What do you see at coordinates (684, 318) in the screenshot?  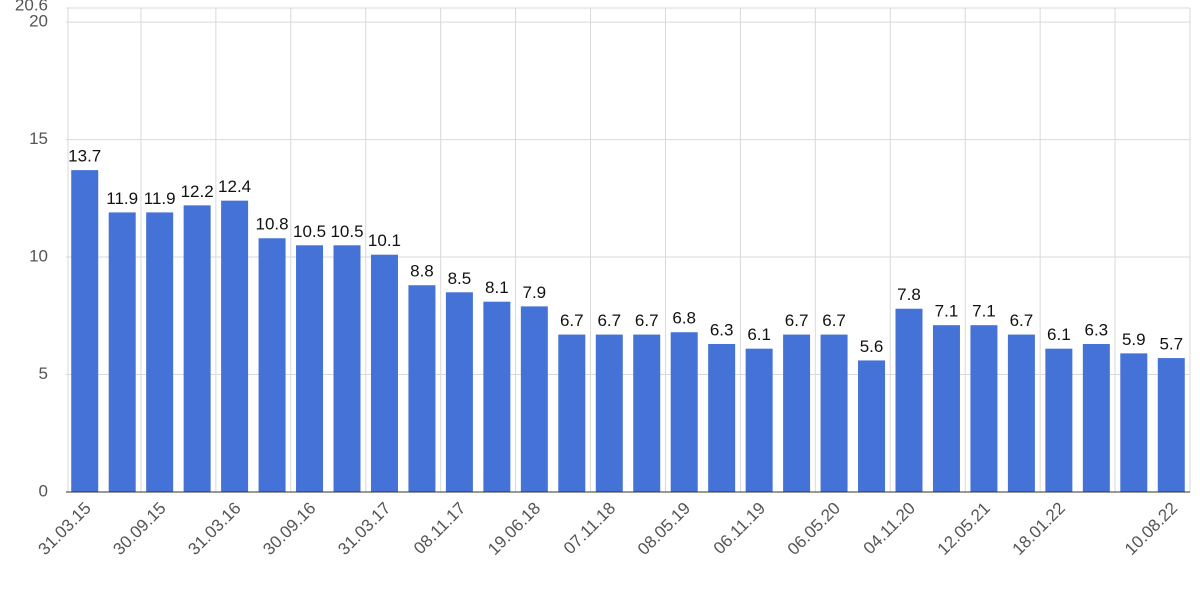 I see `value-label: 6.8` at bounding box center [684, 318].